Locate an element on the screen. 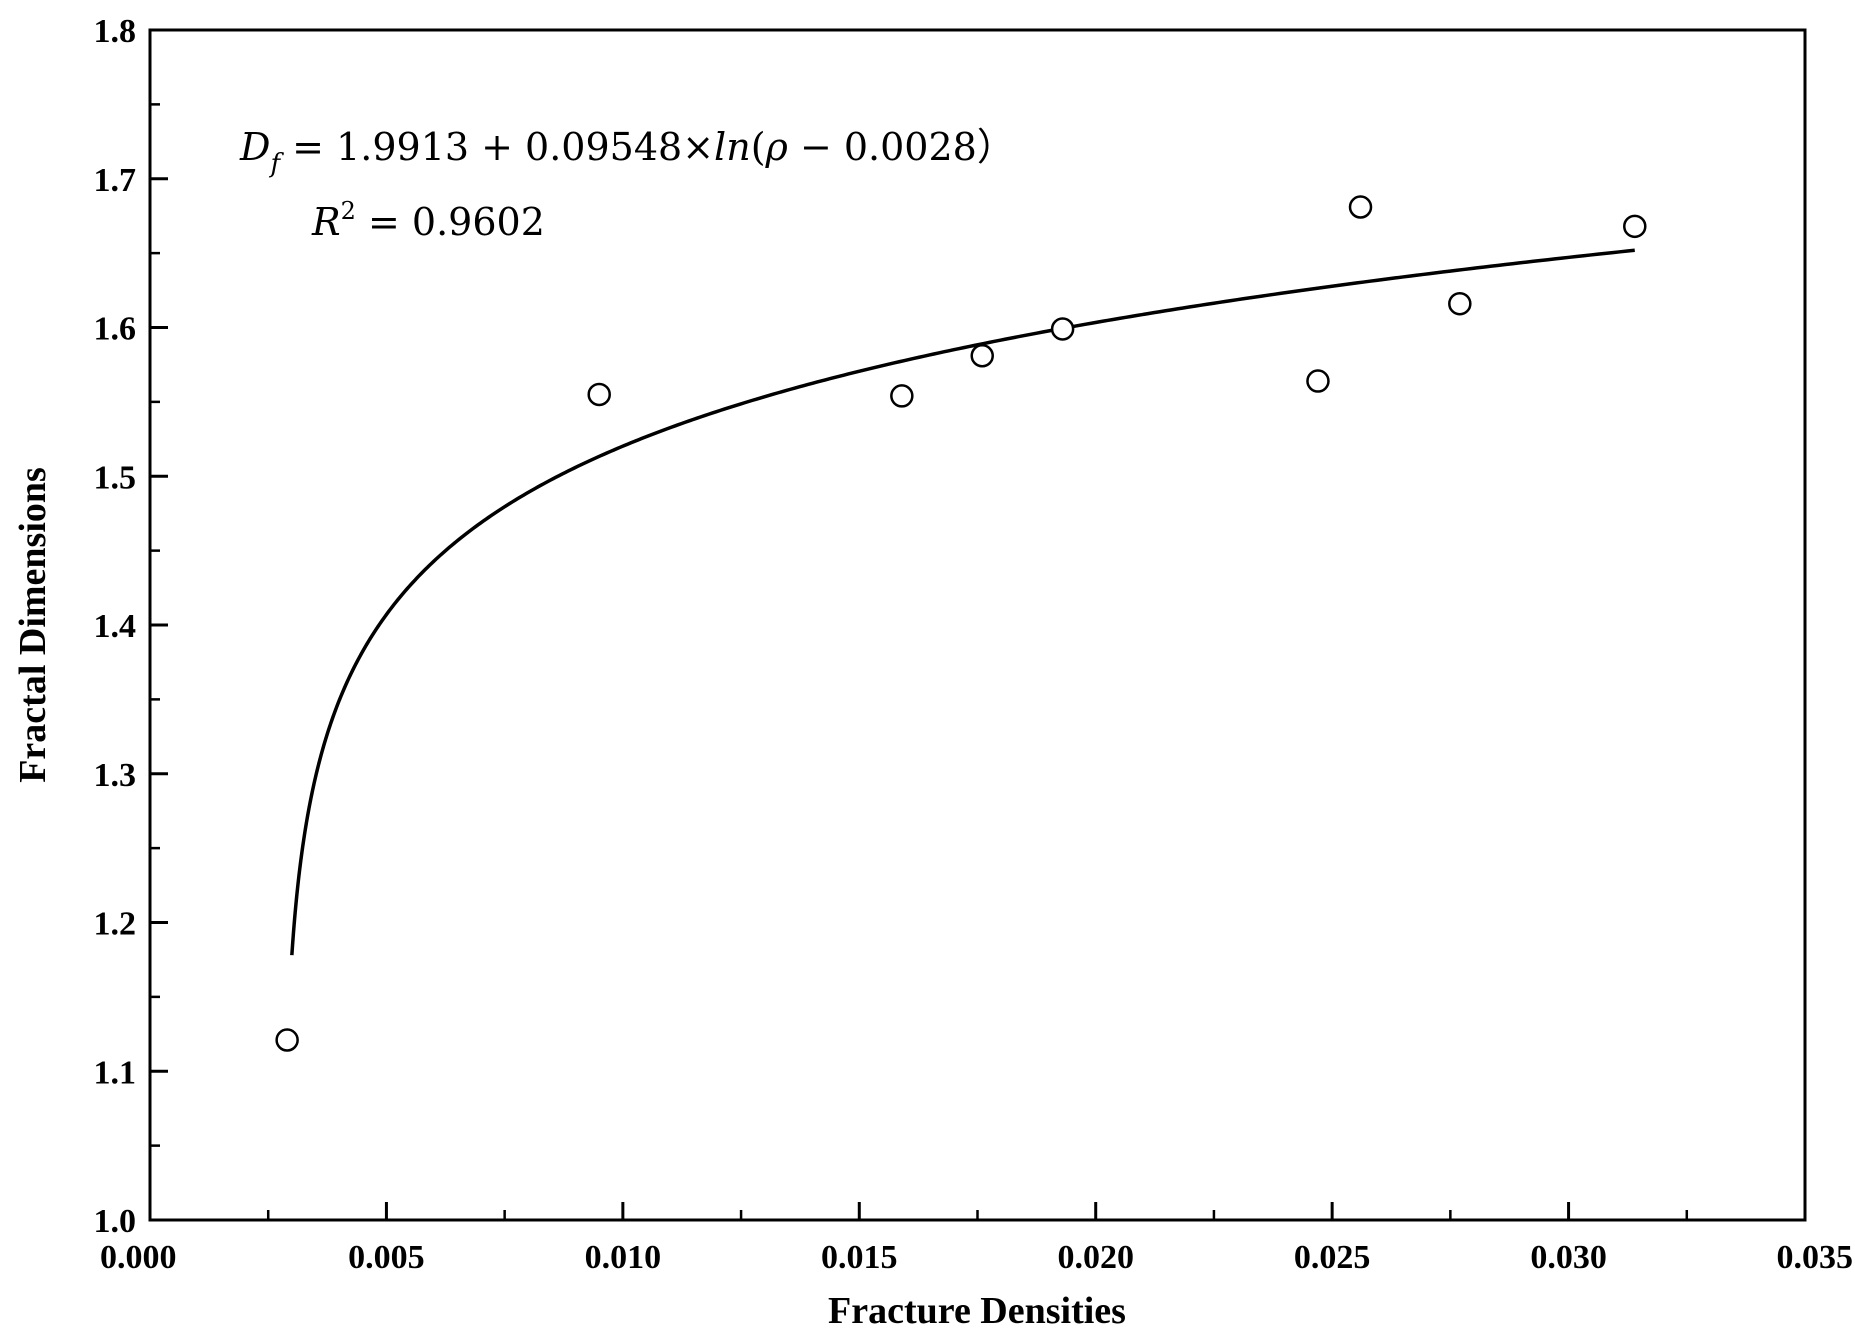  eq-paren: ( is located at coordinates (758, 147).